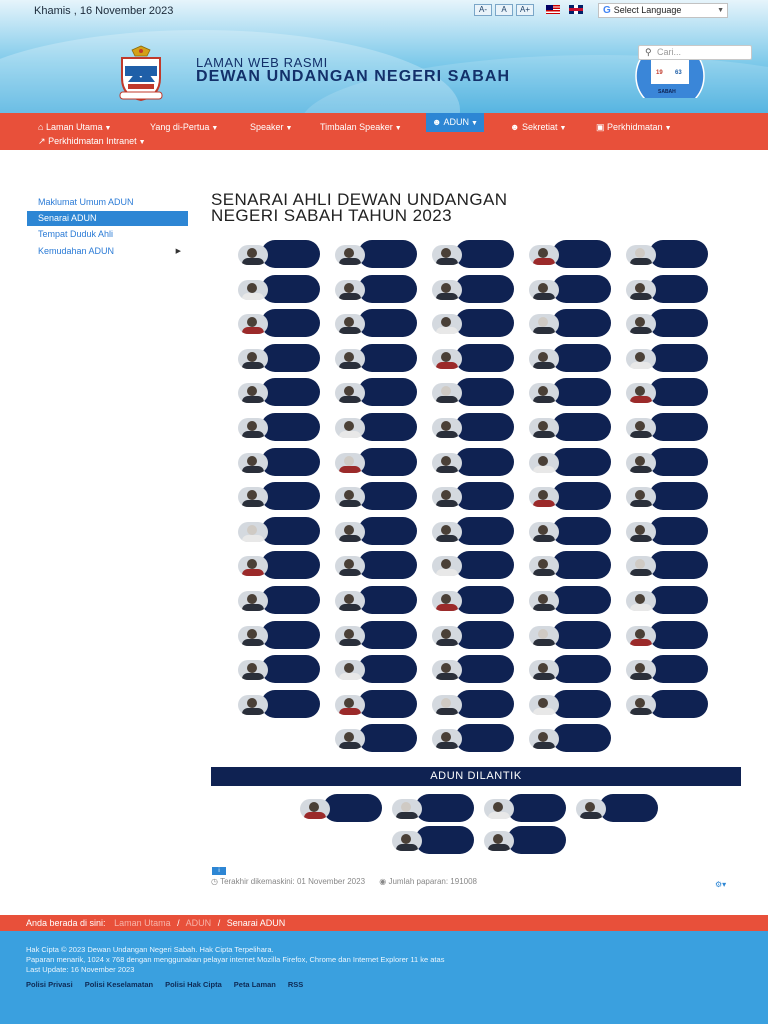 The image size is (768, 1024). I want to click on font-decrease-button: A-, so click(483, 10).